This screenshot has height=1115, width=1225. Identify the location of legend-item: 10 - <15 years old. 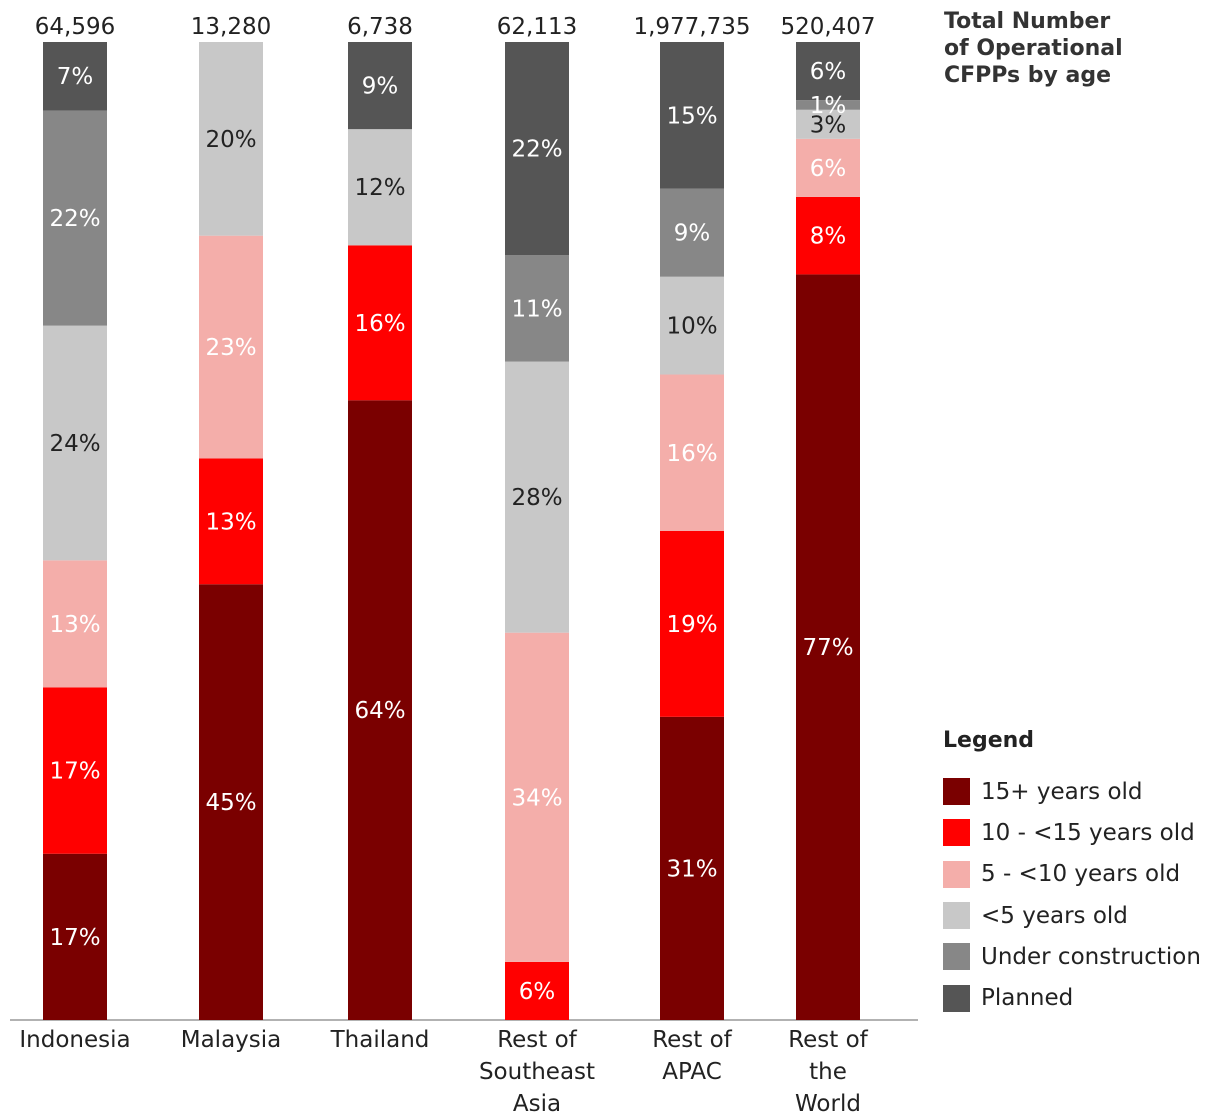
(1084, 832).